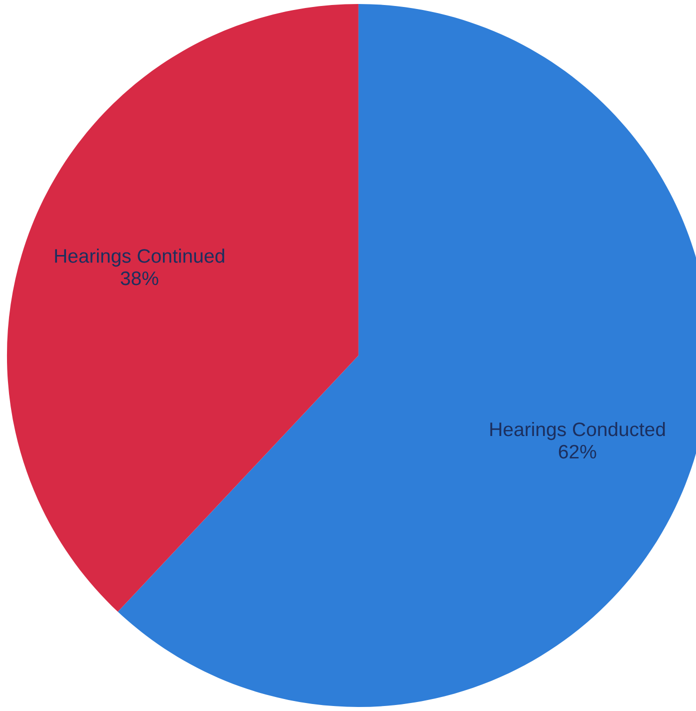 This screenshot has height=711, width=696. Describe the element at coordinates (139, 257) in the screenshot. I see `slice-label: Hearings Continued` at that location.